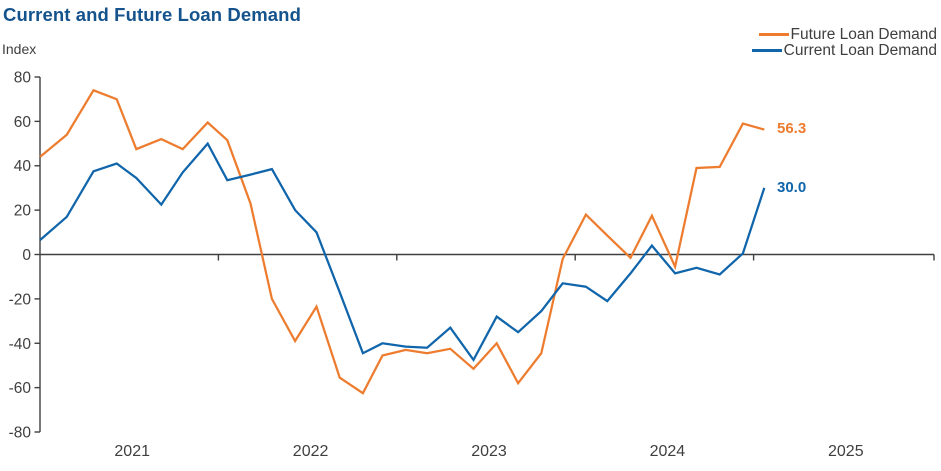  Describe the element at coordinates (792, 128) in the screenshot. I see `future-end-value-label: 56.3` at that location.